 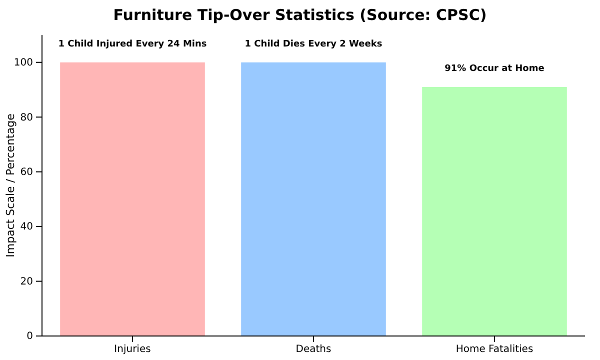 I want to click on annotation: 1 Child Dies Every 2 Weeks, so click(x=313, y=44).